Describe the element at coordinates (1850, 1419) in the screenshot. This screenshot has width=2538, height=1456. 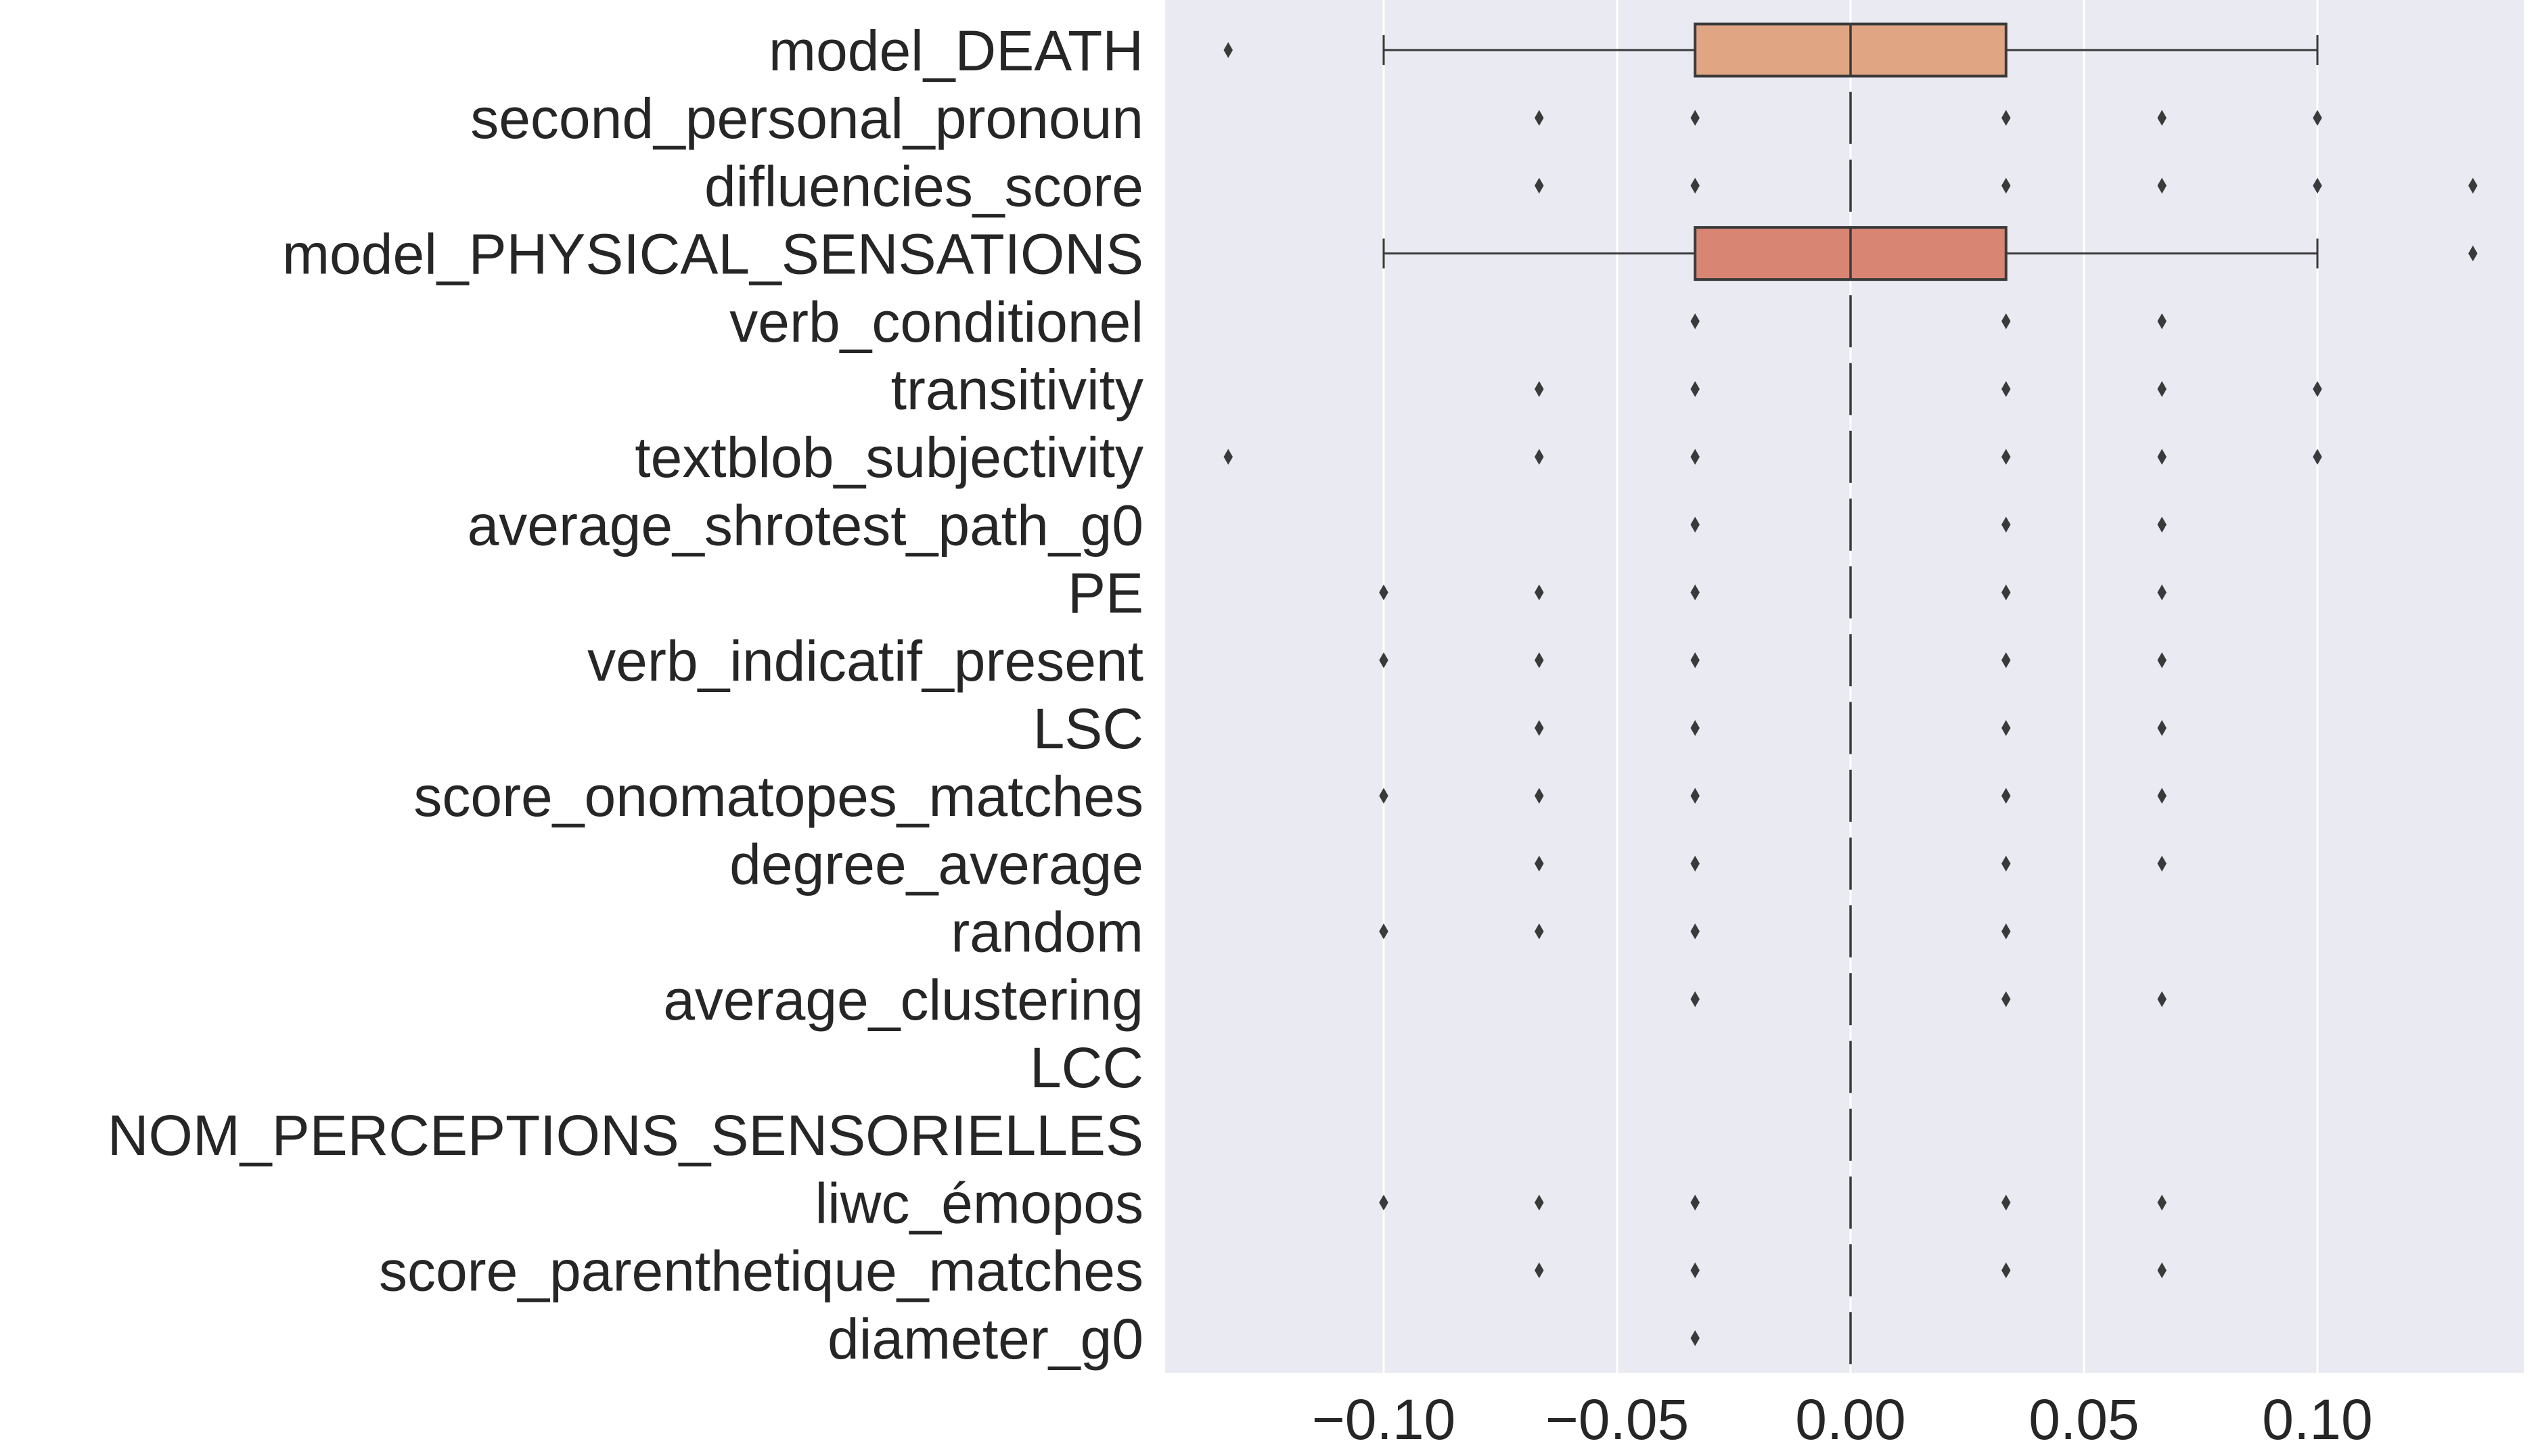
I see `x-tick-label: 0.00` at that location.